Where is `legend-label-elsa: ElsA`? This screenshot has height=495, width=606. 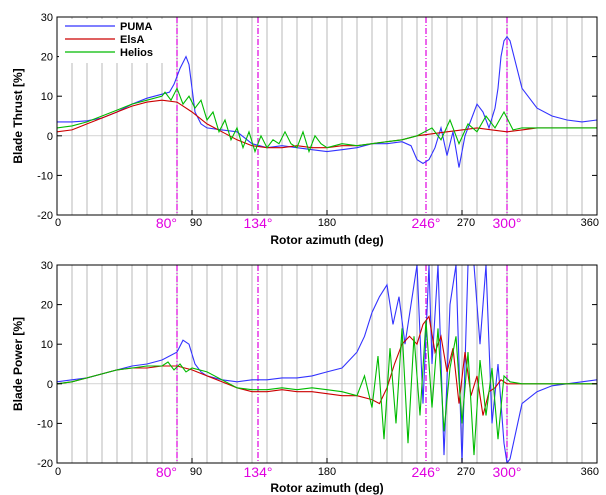
legend-label-elsa: ElsA is located at coordinates (132, 40).